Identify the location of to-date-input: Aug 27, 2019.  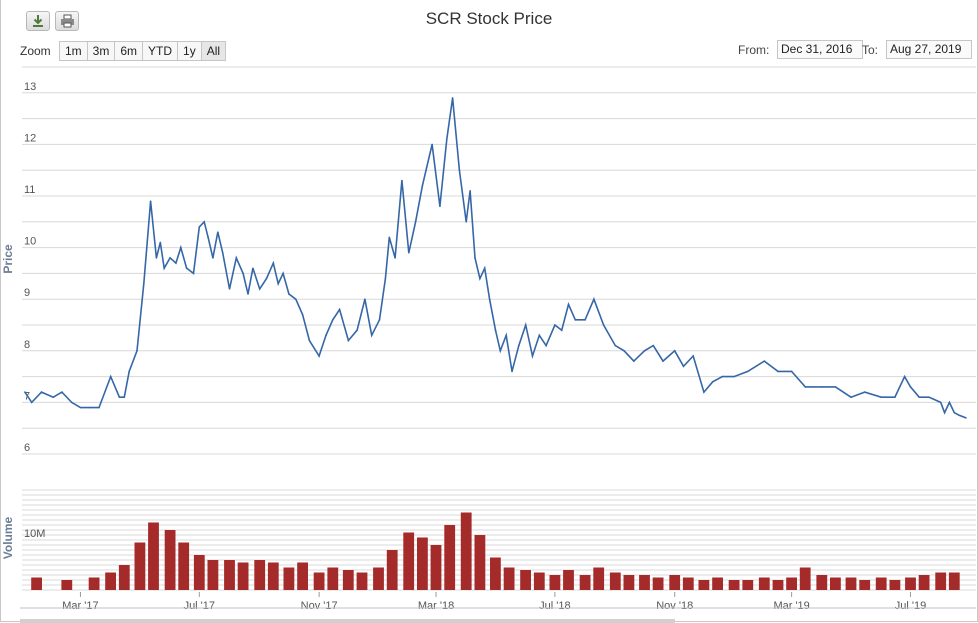
(929, 49).